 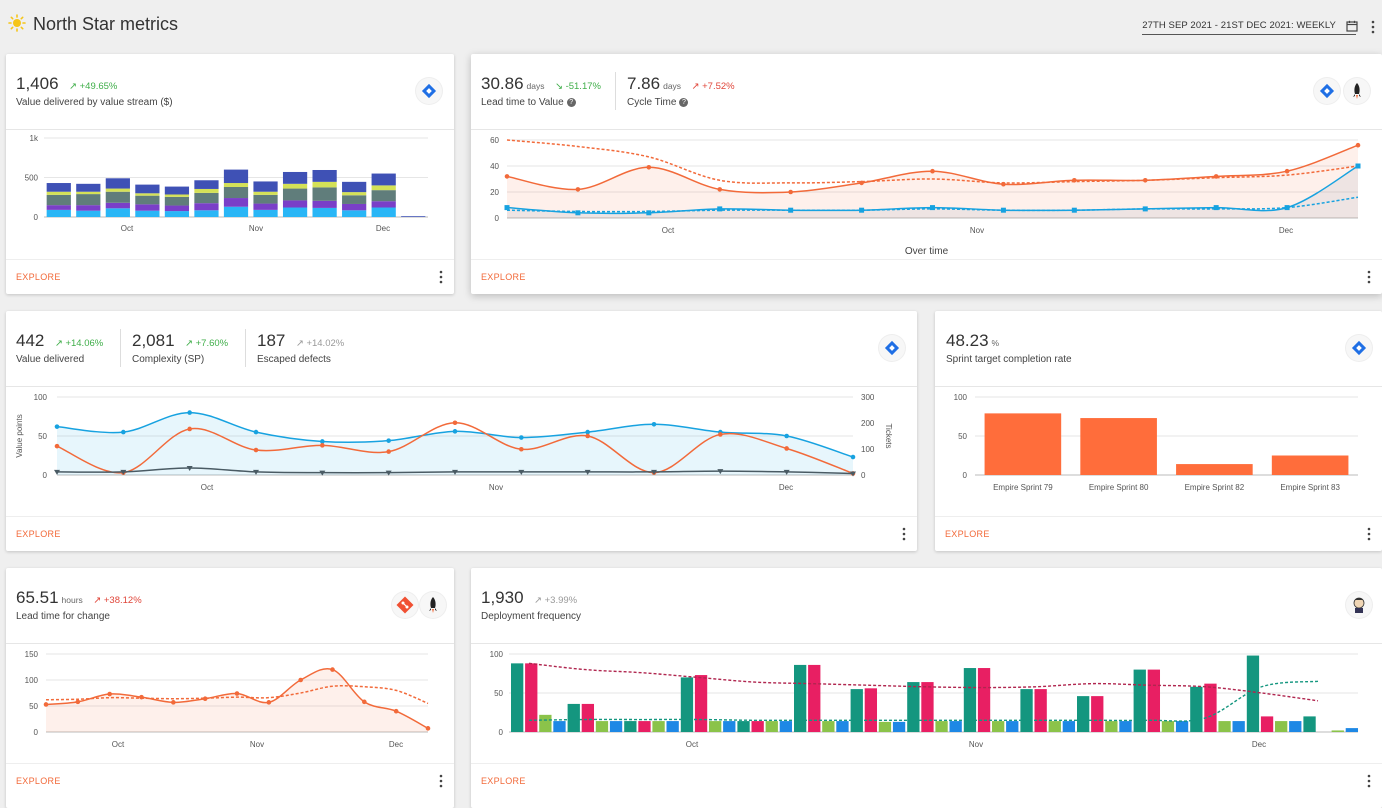 What do you see at coordinates (961, 397) in the screenshot?
I see `y-tick-label: 100` at bounding box center [961, 397].